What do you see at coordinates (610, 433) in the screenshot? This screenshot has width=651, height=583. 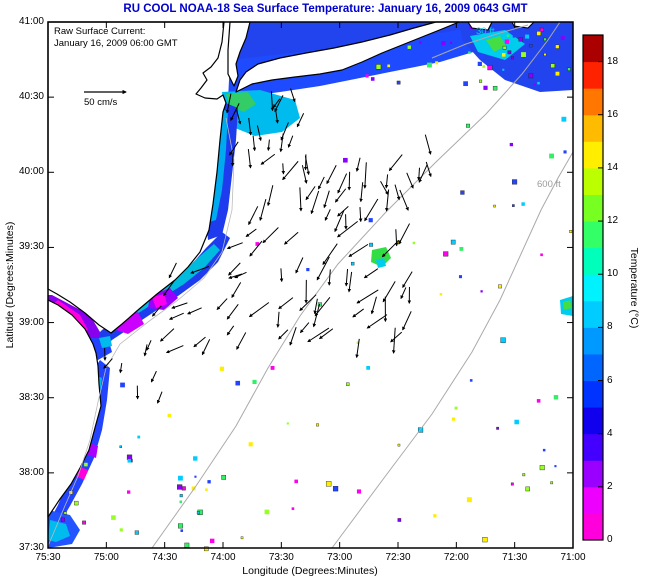 I see `colorbar-tick-label: 4` at bounding box center [610, 433].